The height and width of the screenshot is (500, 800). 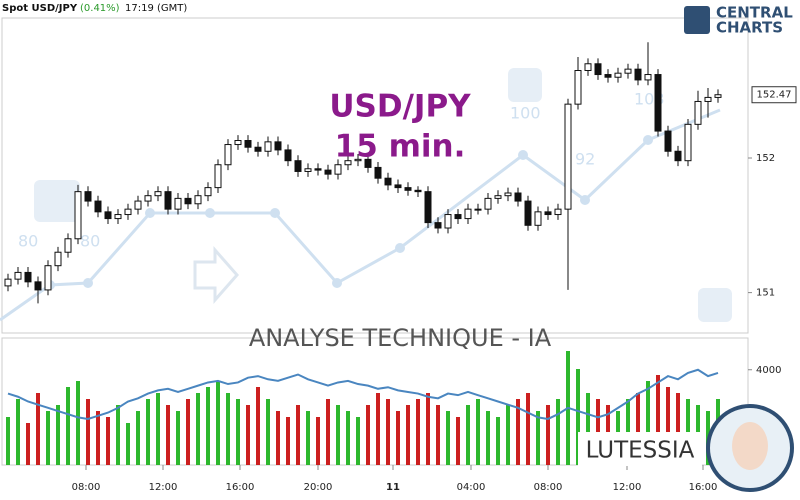 What do you see at coordinates (216, 275) in the screenshot?
I see `watermark-arrow` at bounding box center [216, 275].